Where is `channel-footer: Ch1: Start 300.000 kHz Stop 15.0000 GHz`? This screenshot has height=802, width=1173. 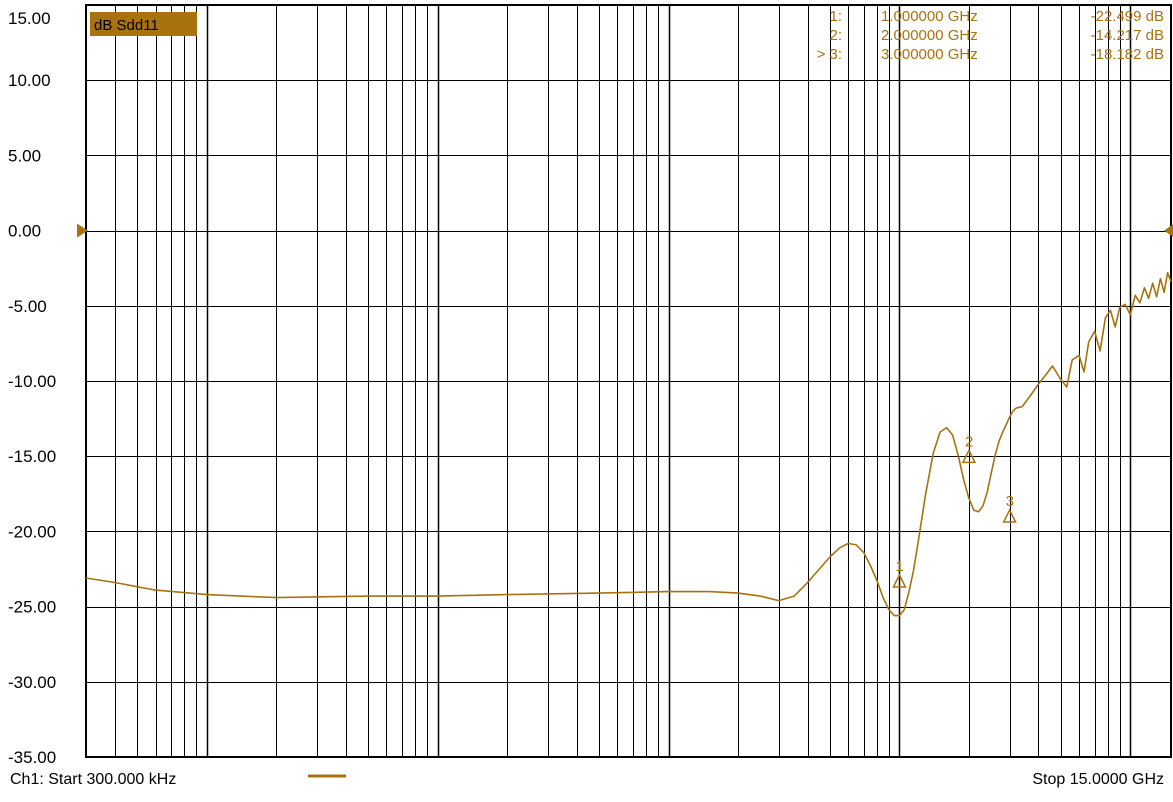 channel-footer: Ch1: Start 300.000 kHz Stop 15.0000 GHz is located at coordinates (587, 779).